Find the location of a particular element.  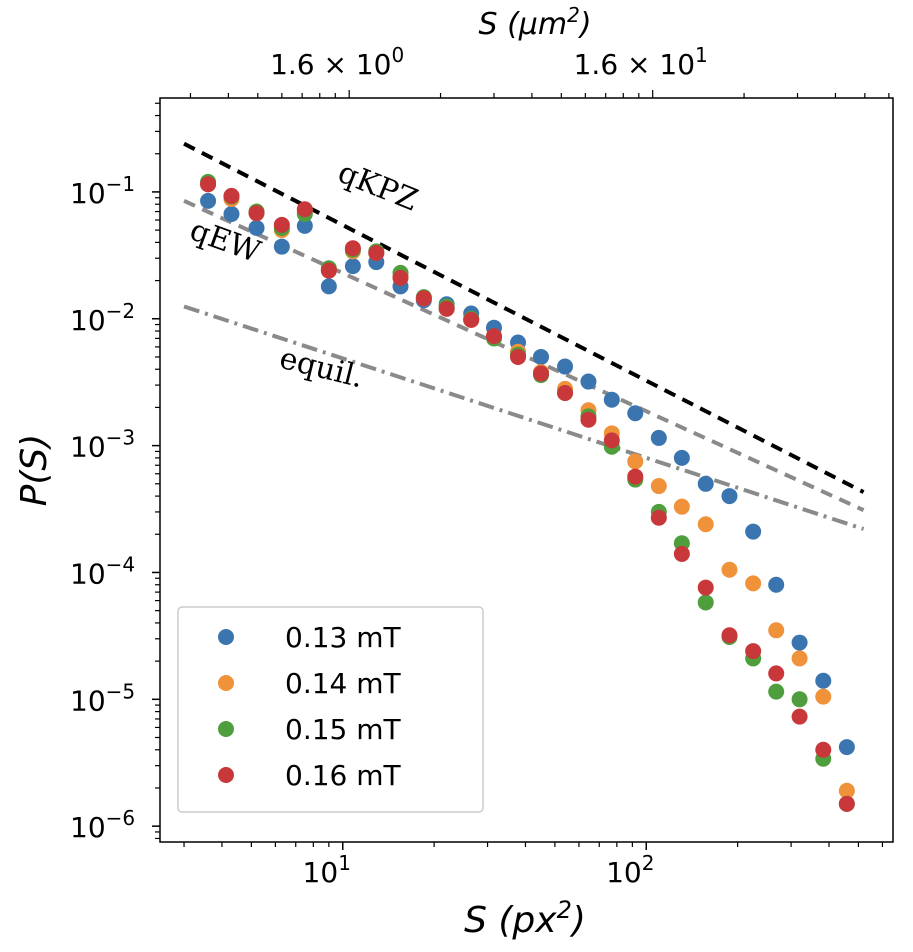

point-0.15-mT-21 is located at coordinates (705, 602).